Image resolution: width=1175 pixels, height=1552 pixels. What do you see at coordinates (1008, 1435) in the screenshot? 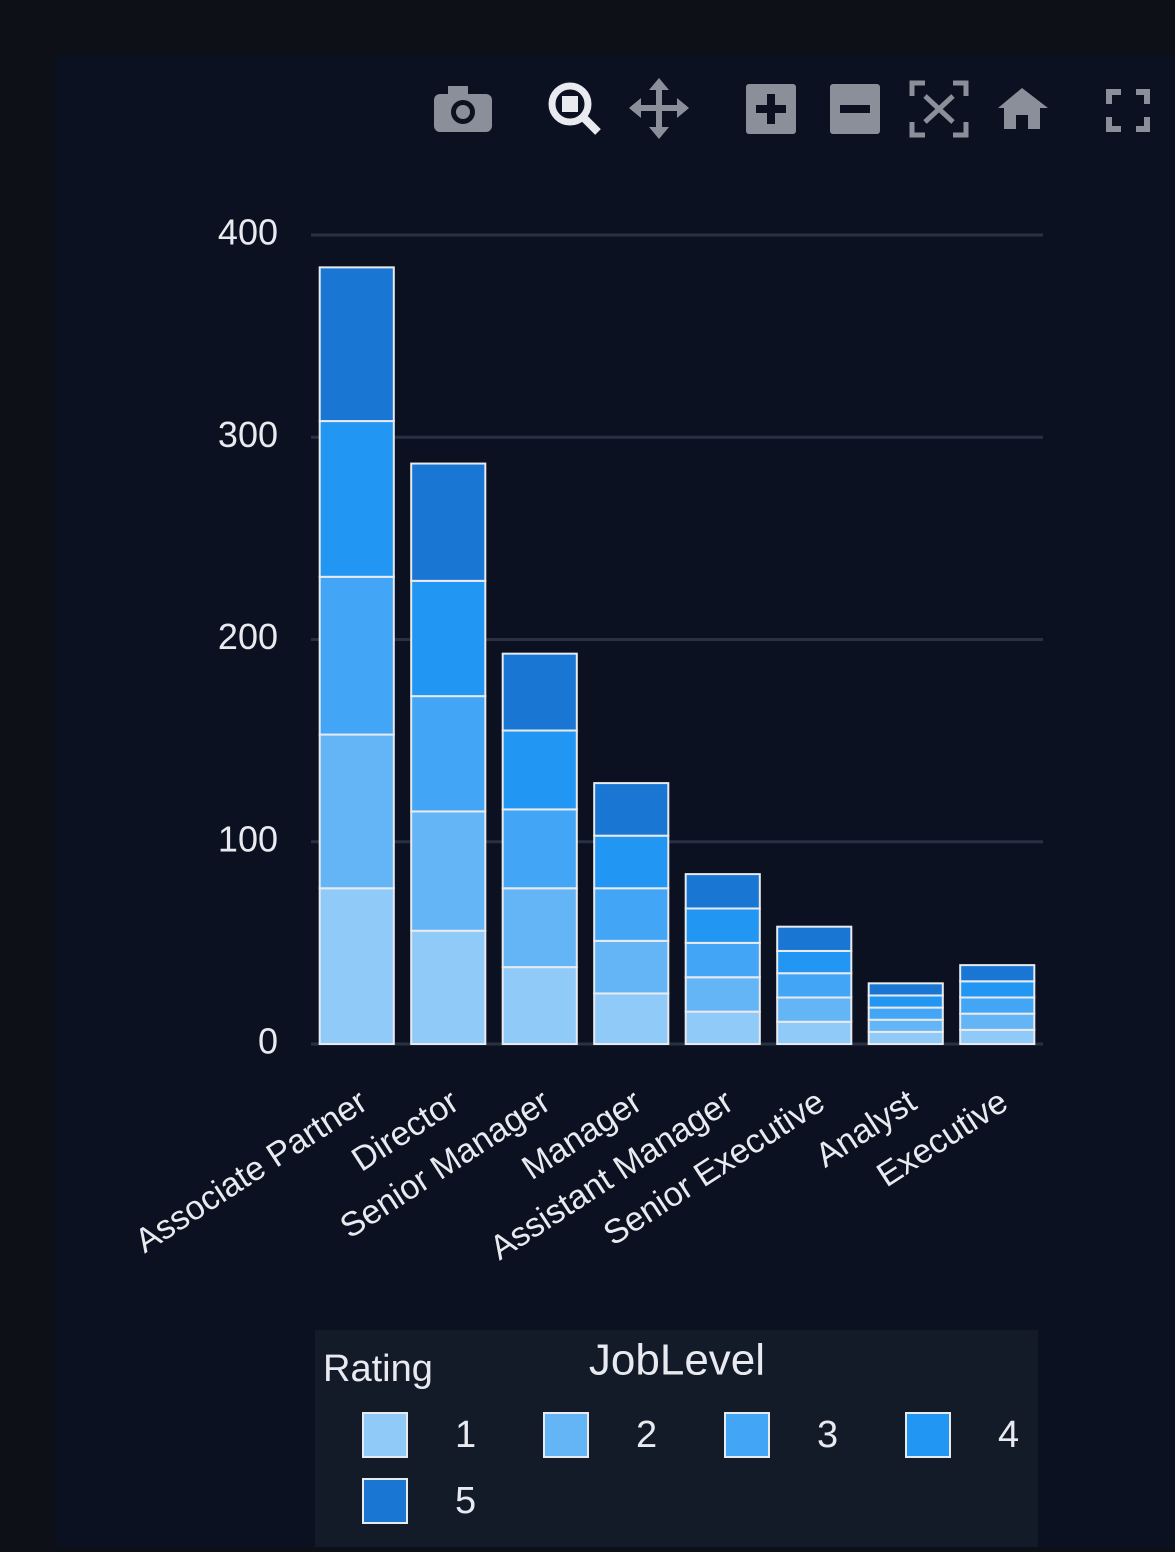
I see `legend-label: 4` at bounding box center [1008, 1435].